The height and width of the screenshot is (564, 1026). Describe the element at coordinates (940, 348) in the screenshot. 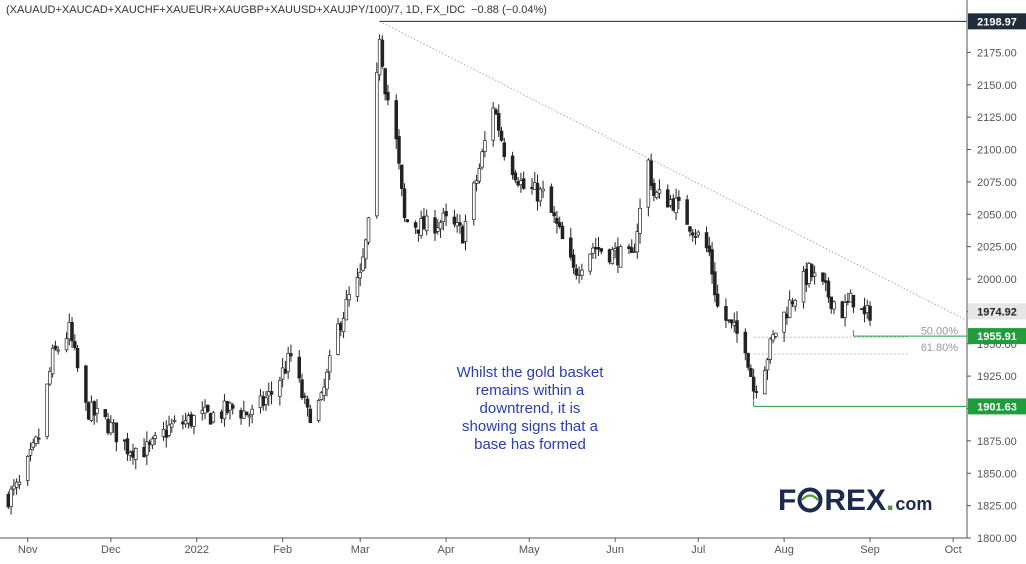

I see `fib-label: 61.80%` at that location.